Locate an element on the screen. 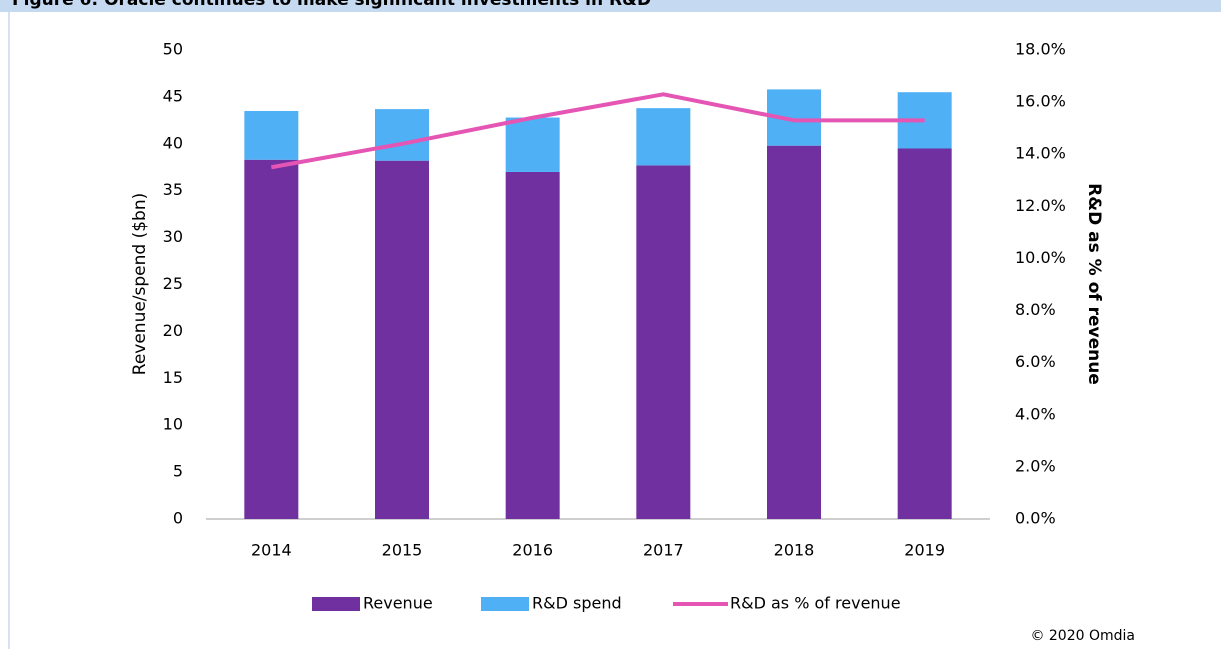  y-tick-label: 35 is located at coordinates (173, 189).